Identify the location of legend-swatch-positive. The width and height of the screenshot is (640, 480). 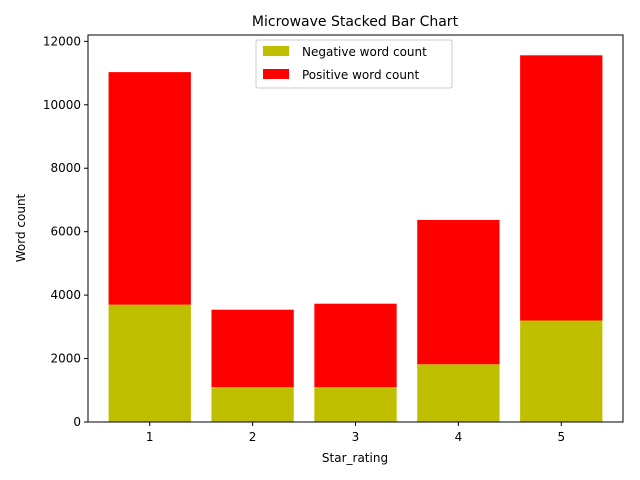
(276, 74).